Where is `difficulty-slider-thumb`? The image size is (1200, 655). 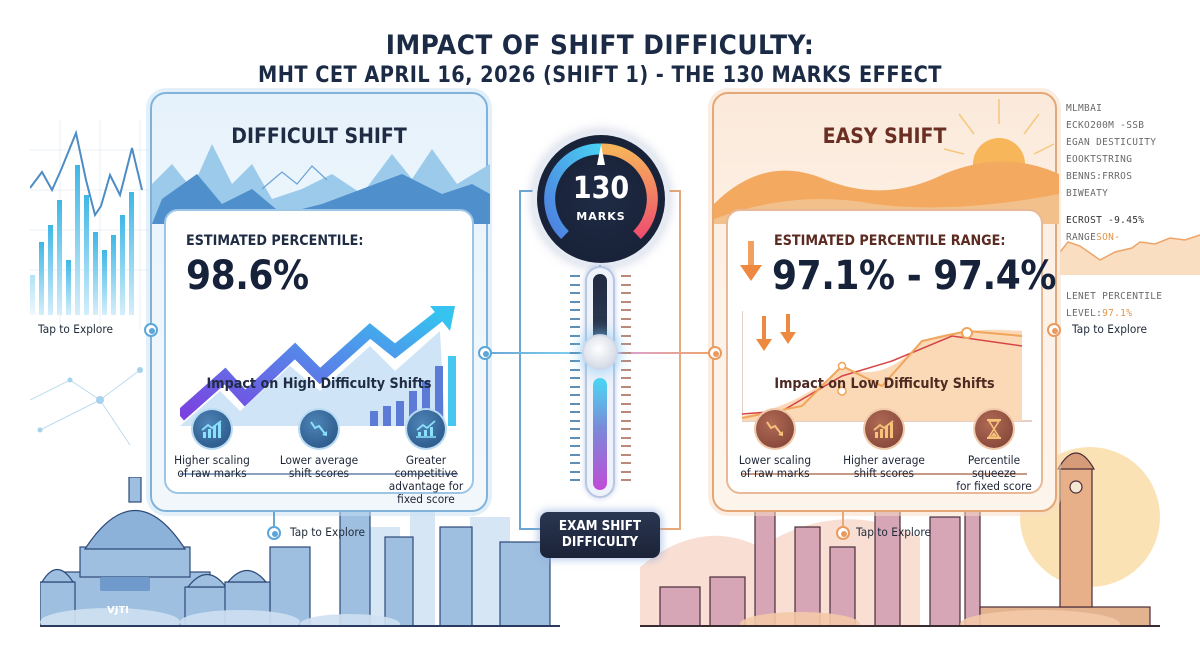
difficulty-slider-thumb is located at coordinates (600, 352).